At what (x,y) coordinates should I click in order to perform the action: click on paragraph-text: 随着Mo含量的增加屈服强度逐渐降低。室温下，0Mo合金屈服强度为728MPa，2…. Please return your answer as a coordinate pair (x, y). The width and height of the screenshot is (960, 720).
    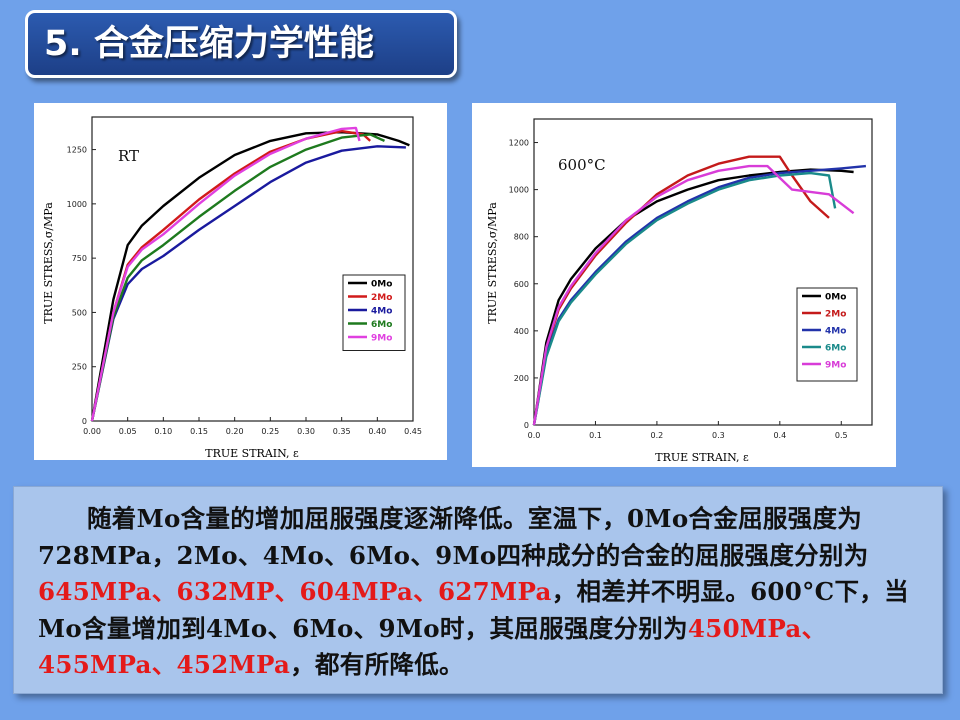
    Looking at the image, I should click on (453, 537).